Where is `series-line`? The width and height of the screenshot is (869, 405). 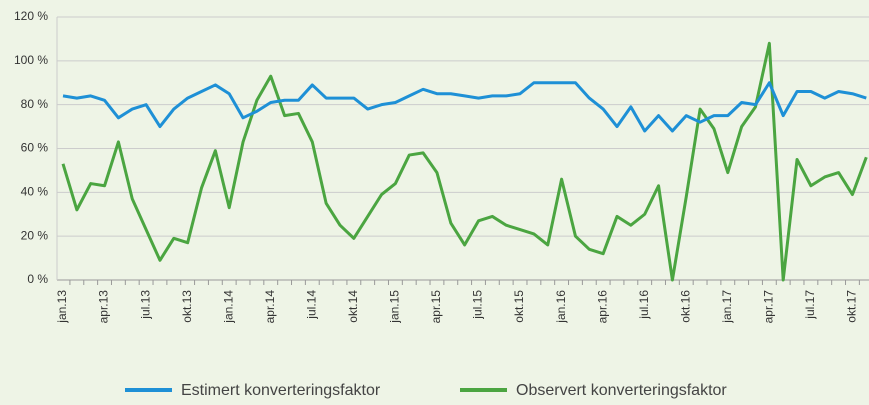
series-line is located at coordinates (464, 107).